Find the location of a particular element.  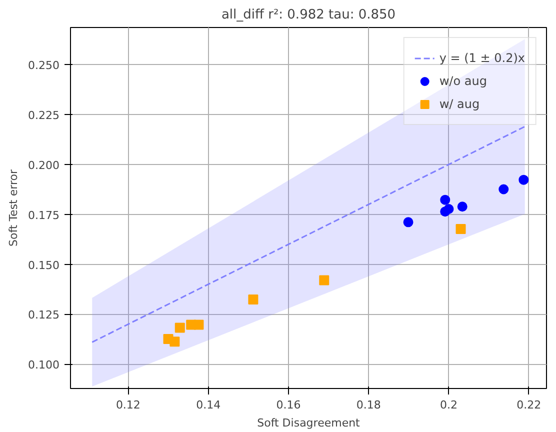

y-tick-label: 0.100 is located at coordinates (44, 365).